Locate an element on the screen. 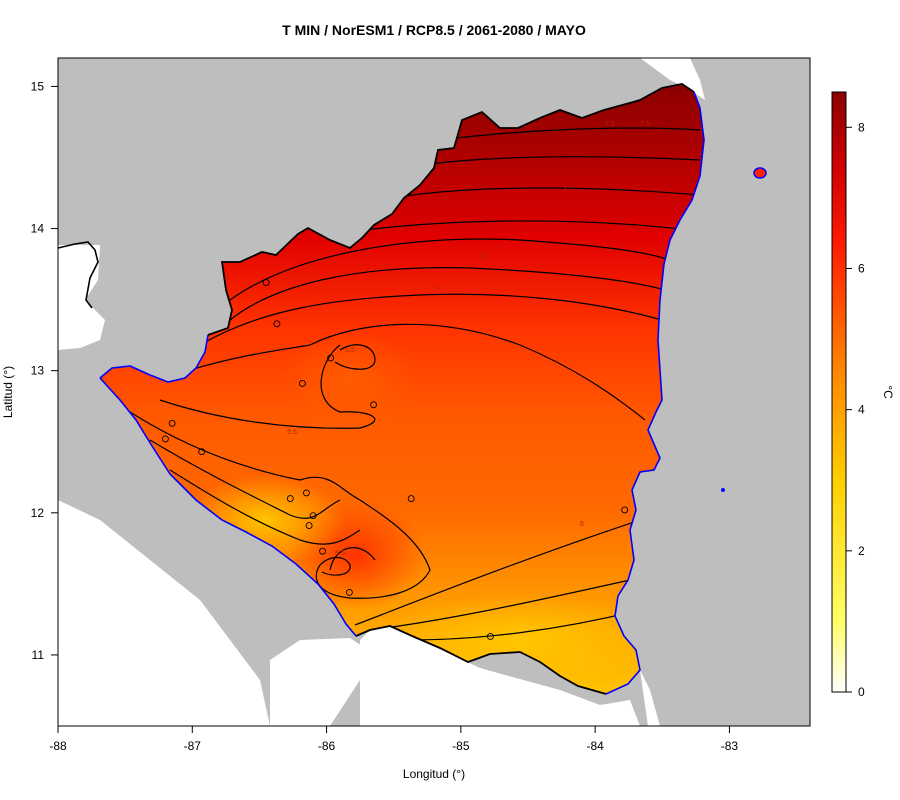 This screenshot has width=900, height=800. x-tick-label: -83 is located at coordinates (730, 746).